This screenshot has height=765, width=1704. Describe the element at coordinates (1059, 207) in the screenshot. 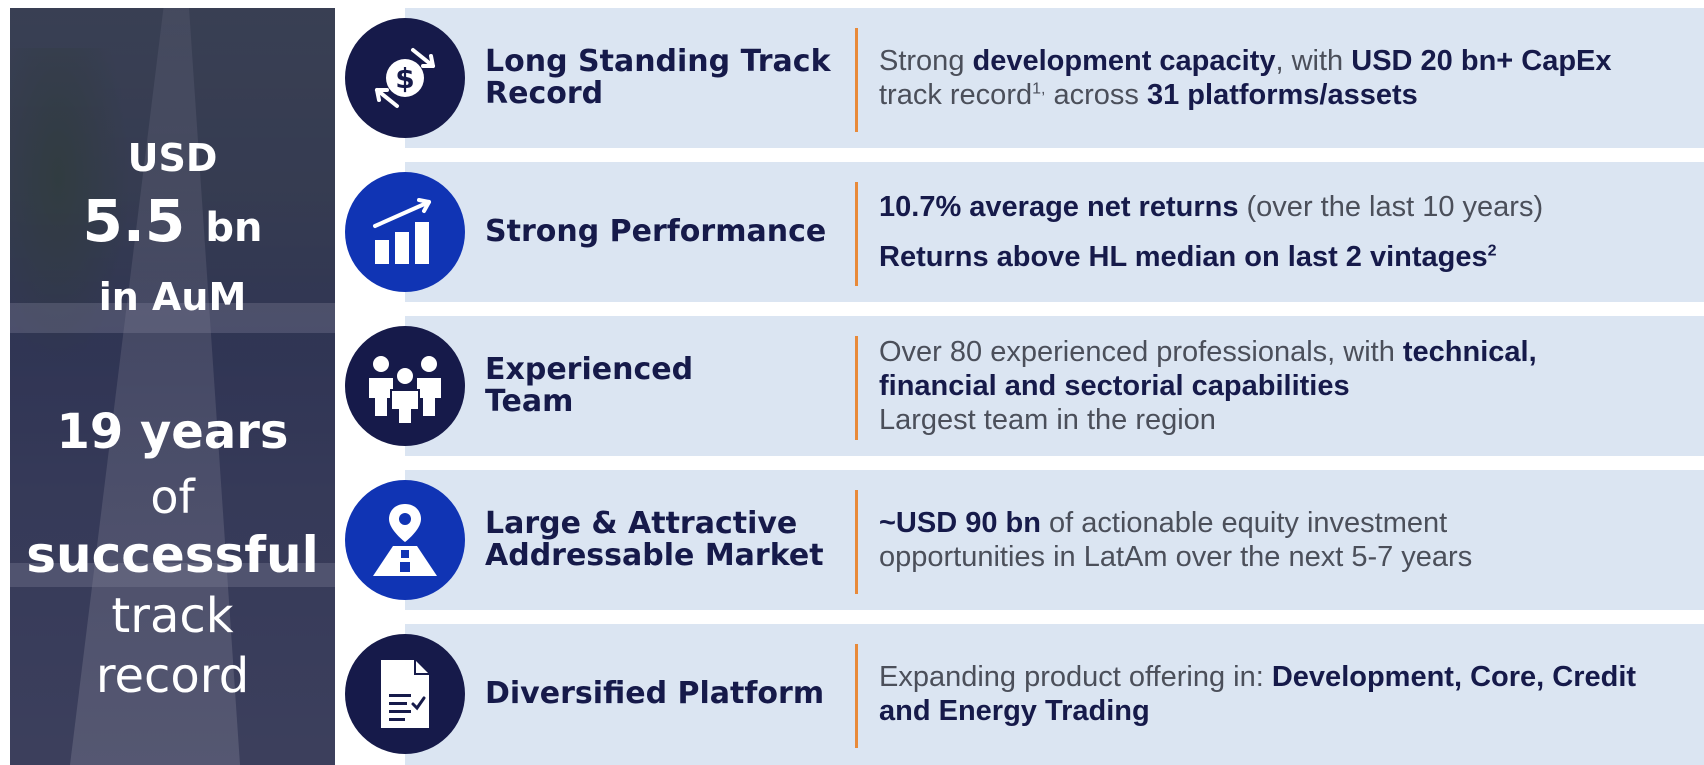

I see `desc-bold: 10.7% average net returns` at that location.